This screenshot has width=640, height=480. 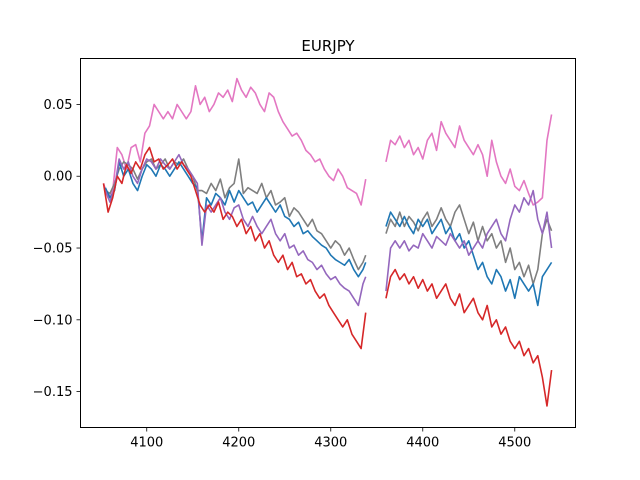 I want to click on x-tick-label: 4100, so click(x=146, y=443).